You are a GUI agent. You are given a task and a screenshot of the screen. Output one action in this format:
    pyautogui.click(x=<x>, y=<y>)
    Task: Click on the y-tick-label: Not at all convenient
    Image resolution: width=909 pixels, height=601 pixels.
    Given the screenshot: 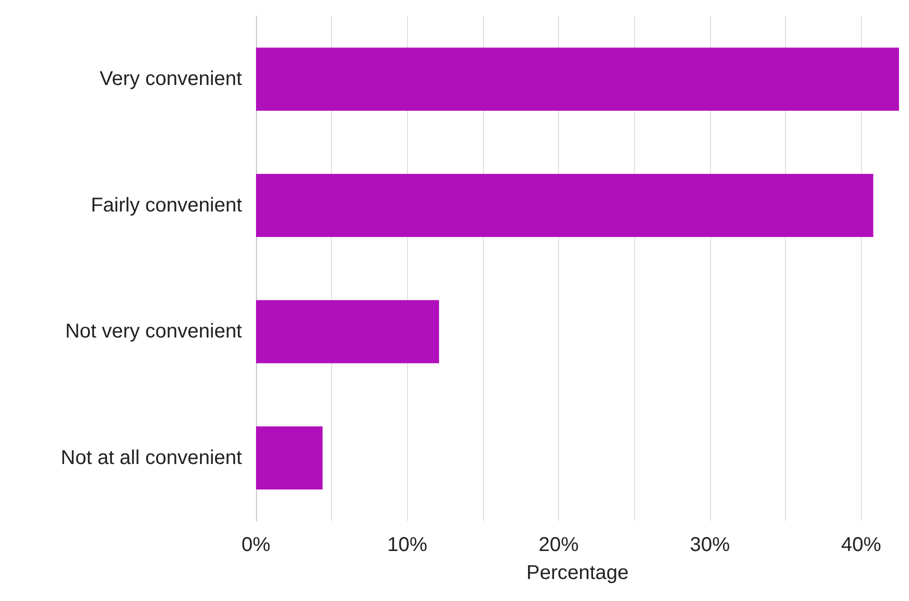 What is the action you would take?
    pyautogui.click(x=151, y=457)
    